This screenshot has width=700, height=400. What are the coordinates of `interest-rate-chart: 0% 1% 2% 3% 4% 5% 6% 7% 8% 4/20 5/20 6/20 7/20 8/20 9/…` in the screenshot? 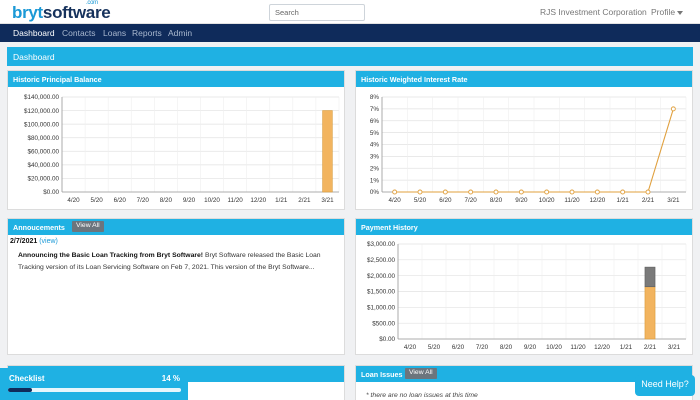 It's located at (528, 149).